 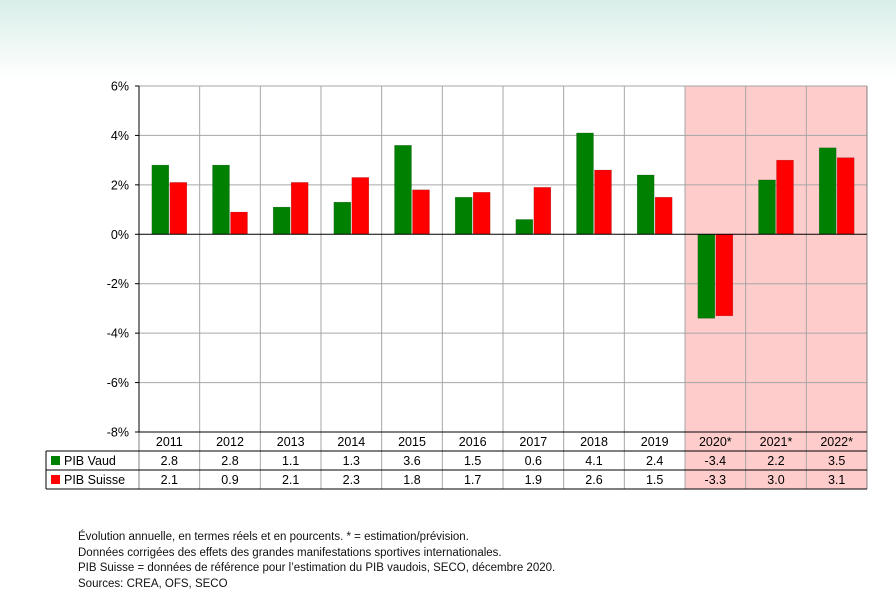 I want to click on category-label: 2019, so click(x=655, y=442).